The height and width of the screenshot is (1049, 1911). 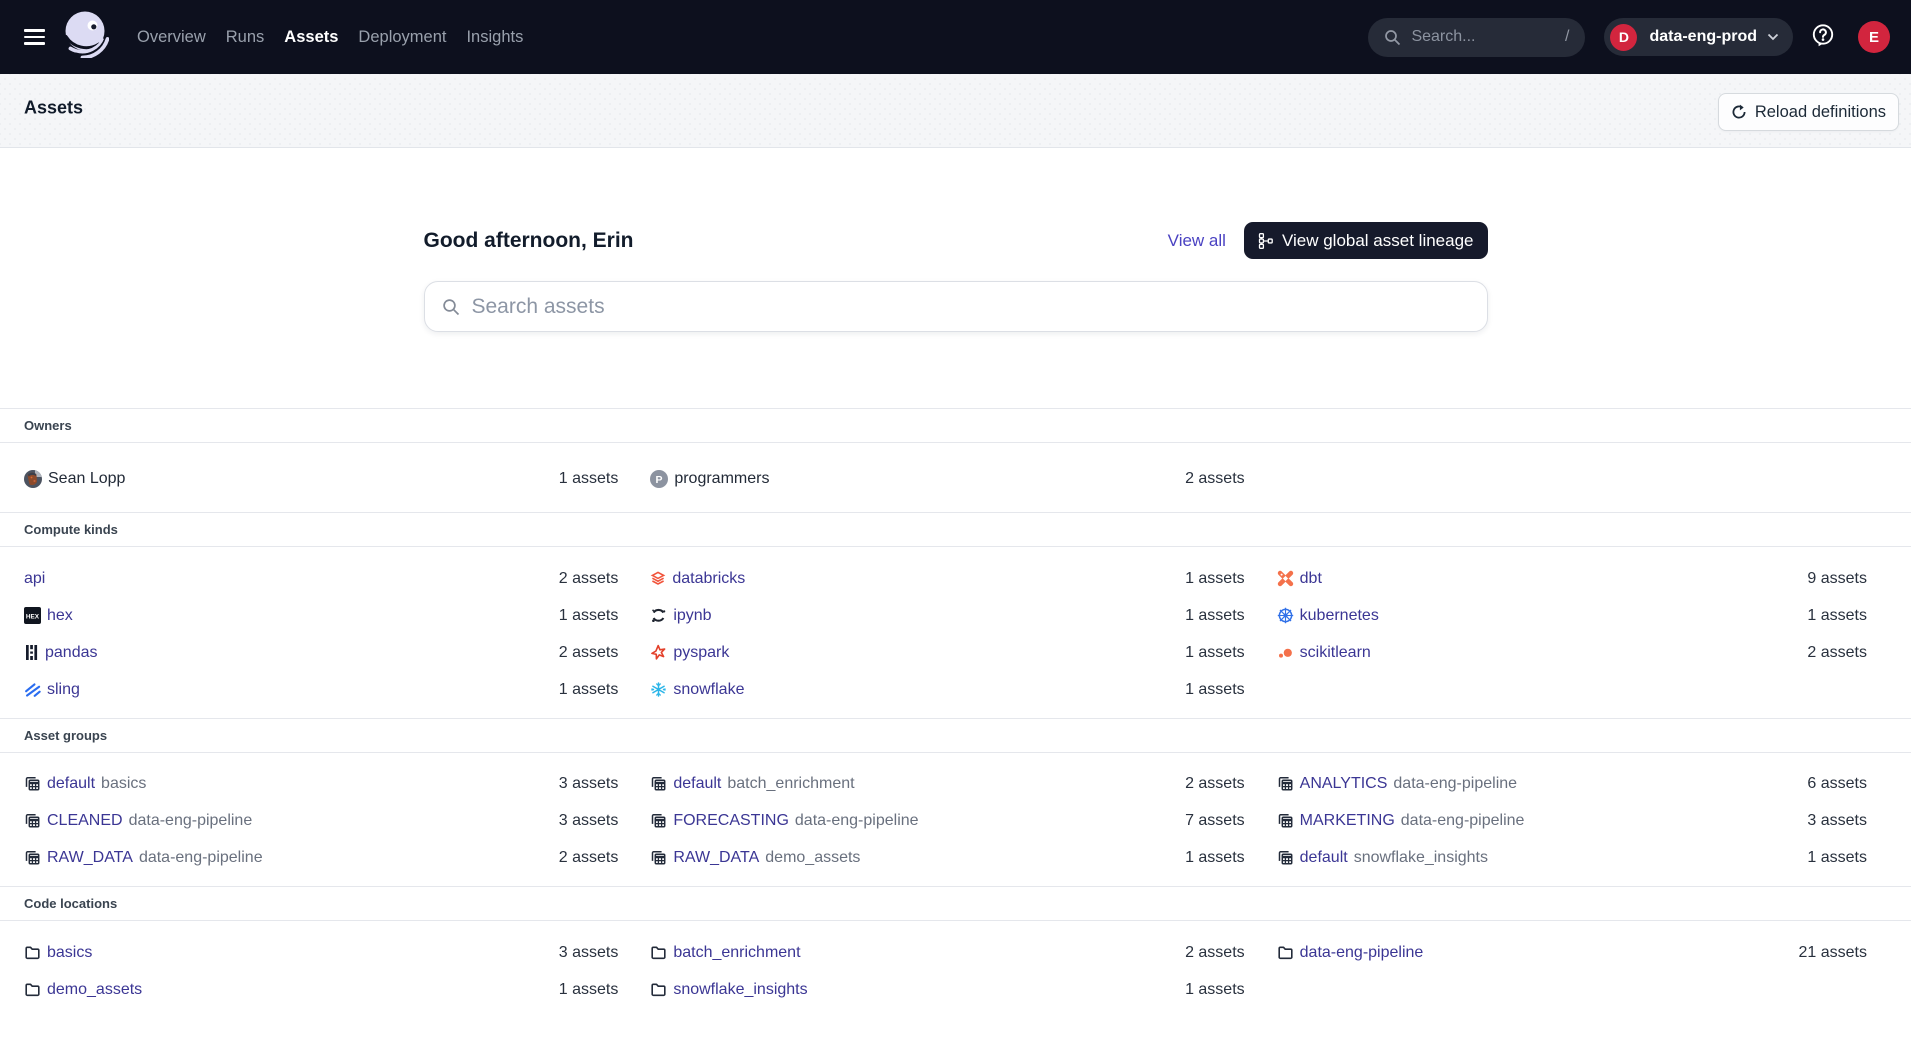 I want to click on svg-text: HEX, so click(x=33, y=616).